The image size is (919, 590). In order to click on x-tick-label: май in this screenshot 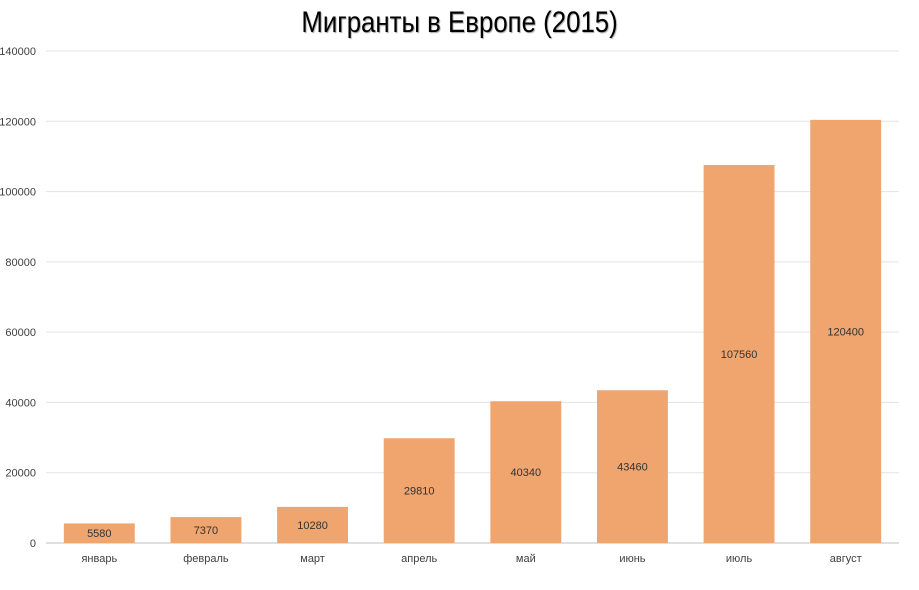, I will do `click(526, 559)`.